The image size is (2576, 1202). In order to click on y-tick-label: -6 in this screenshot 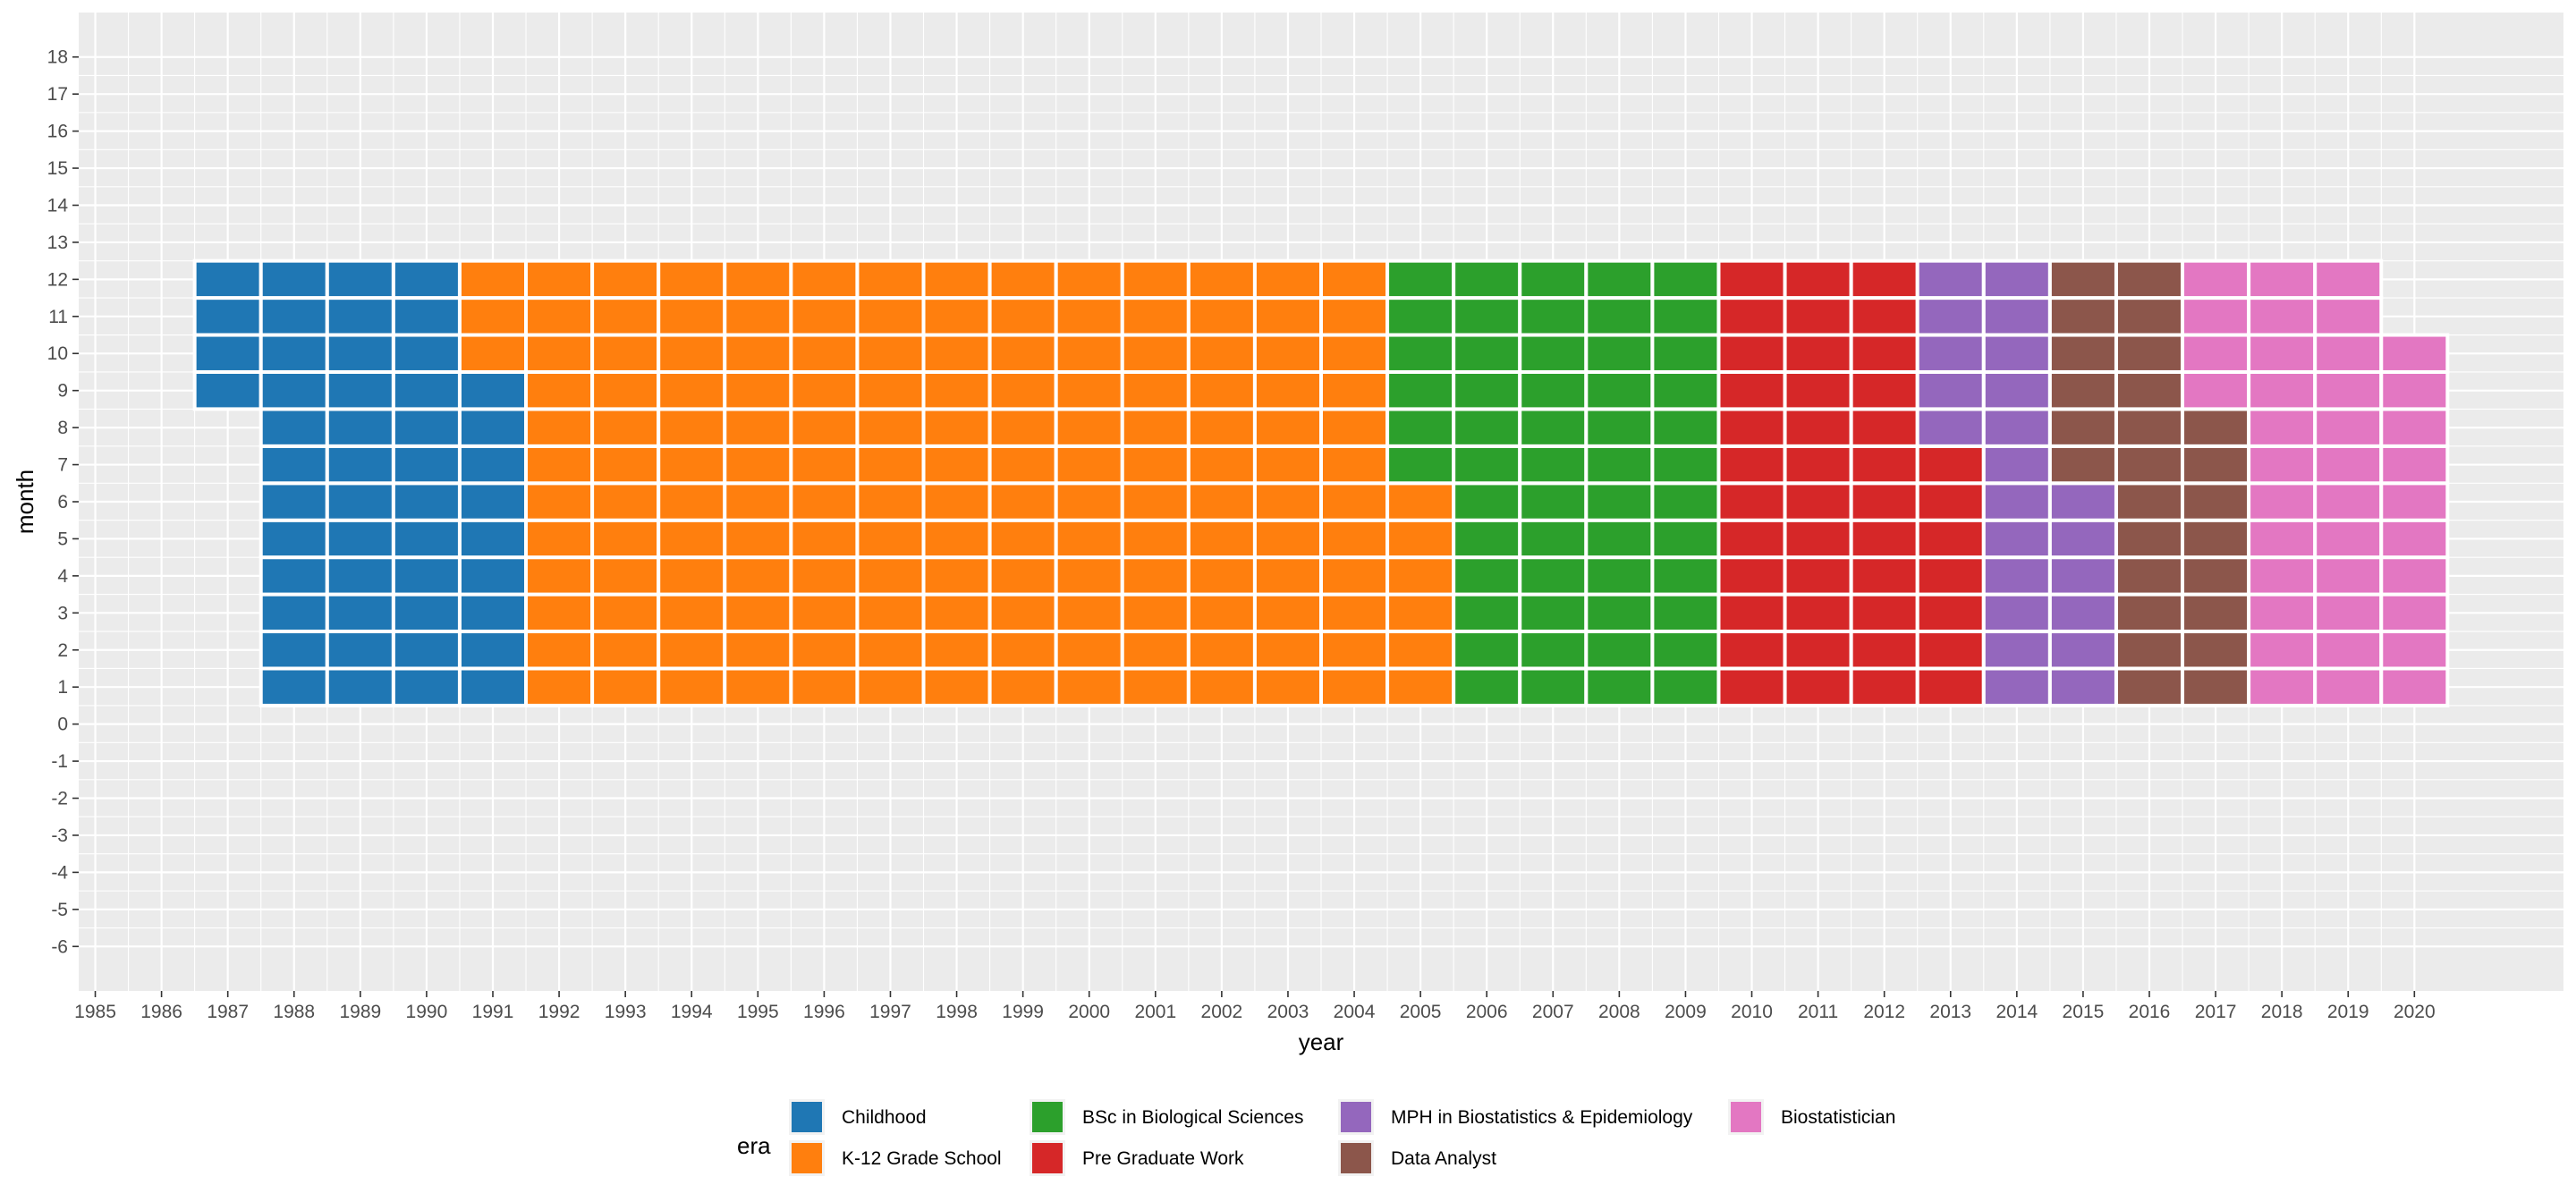, I will do `click(59, 946)`.